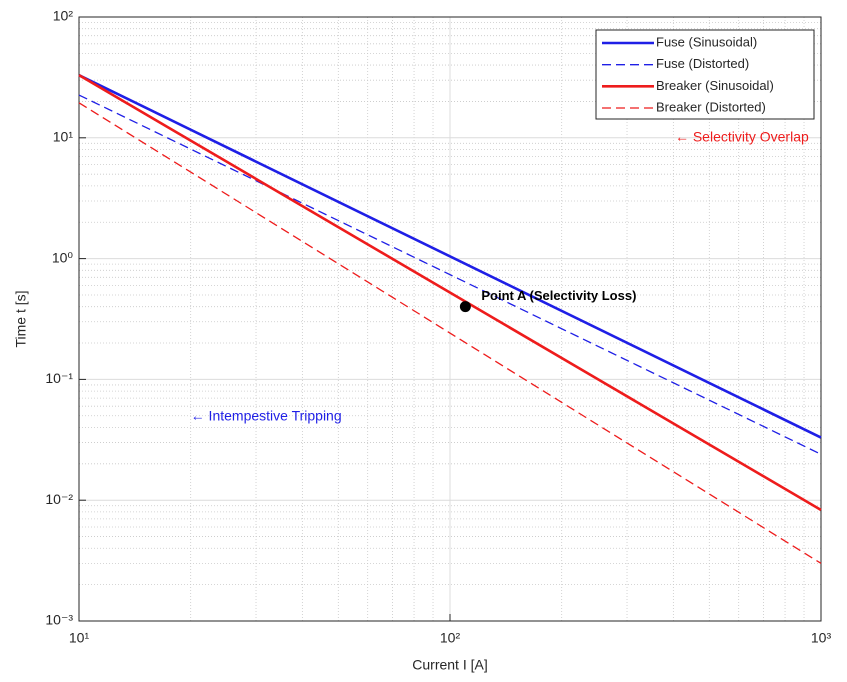 The height and width of the screenshot is (682, 847). Describe the element at coordinates (63, 16) in the screenshot. I see `y-tick-label: 10²` at that location.